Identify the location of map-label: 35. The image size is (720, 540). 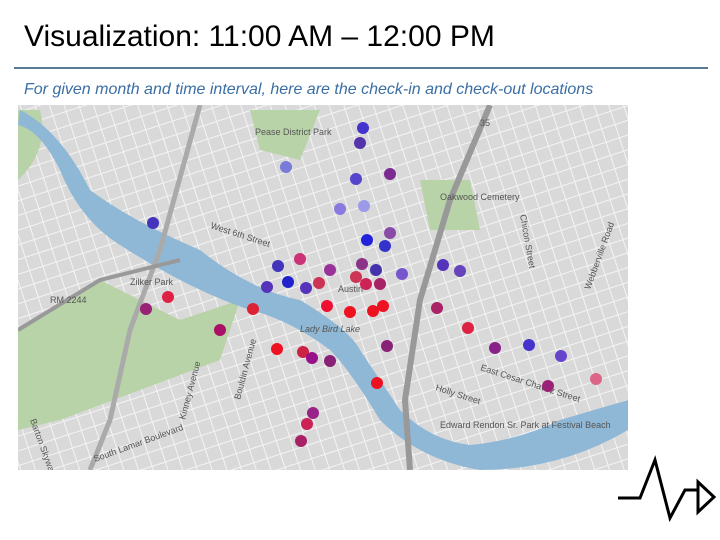
(485, 123).